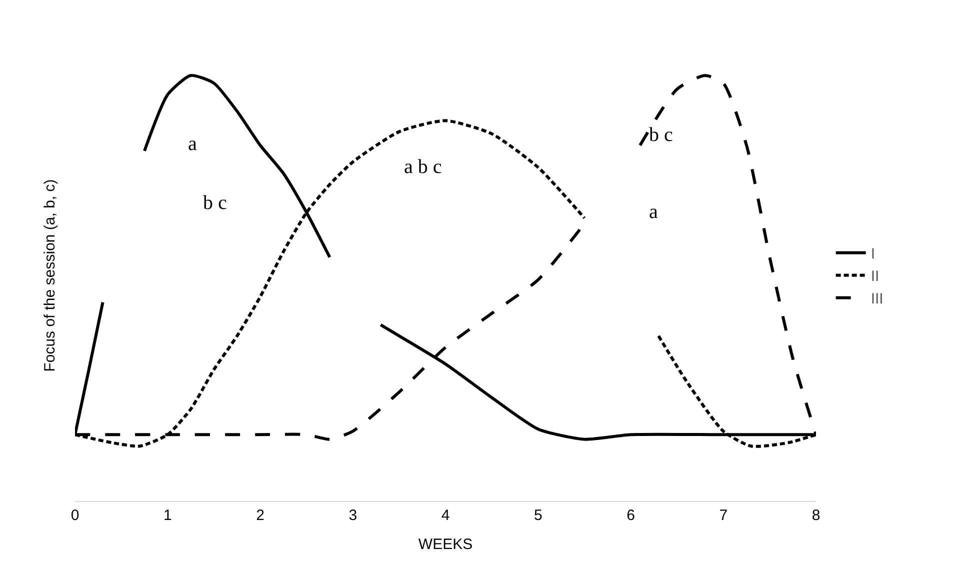  What do you see at coordinates (423, 167) in the screenshot?
I see `annotation: a b c` at bounding box center [423, 167].